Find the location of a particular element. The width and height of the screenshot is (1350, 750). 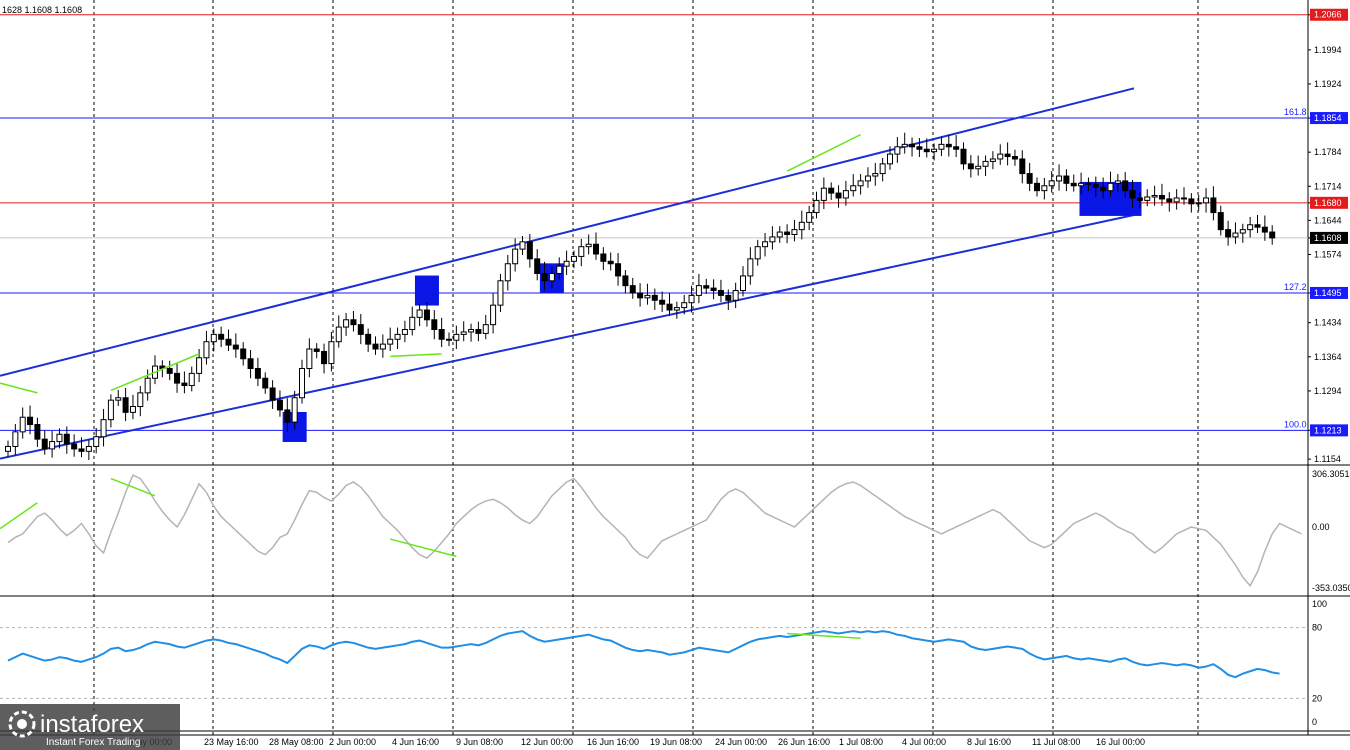

rsi-tick-label-0: 0 is located at coordinates (1314, 722).